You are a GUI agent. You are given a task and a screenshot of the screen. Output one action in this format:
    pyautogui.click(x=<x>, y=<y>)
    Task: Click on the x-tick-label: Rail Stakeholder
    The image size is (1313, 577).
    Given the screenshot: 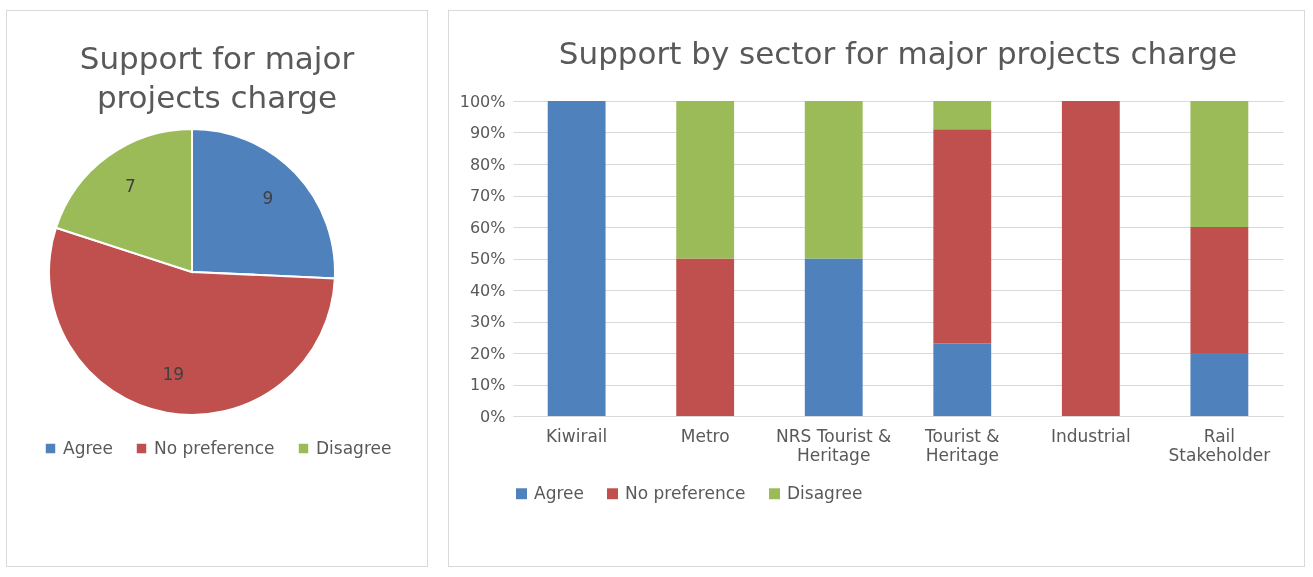 What is the action you would take?
    pyautogui.click(x=1219, y=445)
    